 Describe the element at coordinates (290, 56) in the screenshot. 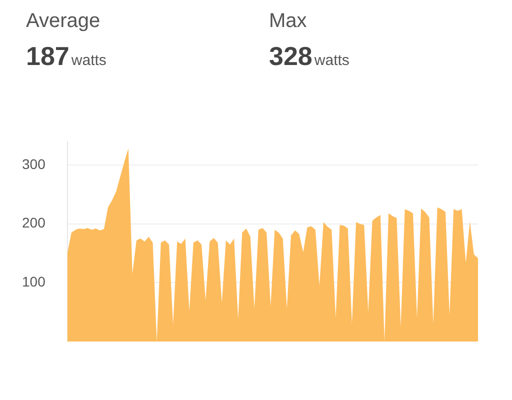

I see `text: 328` at that location.